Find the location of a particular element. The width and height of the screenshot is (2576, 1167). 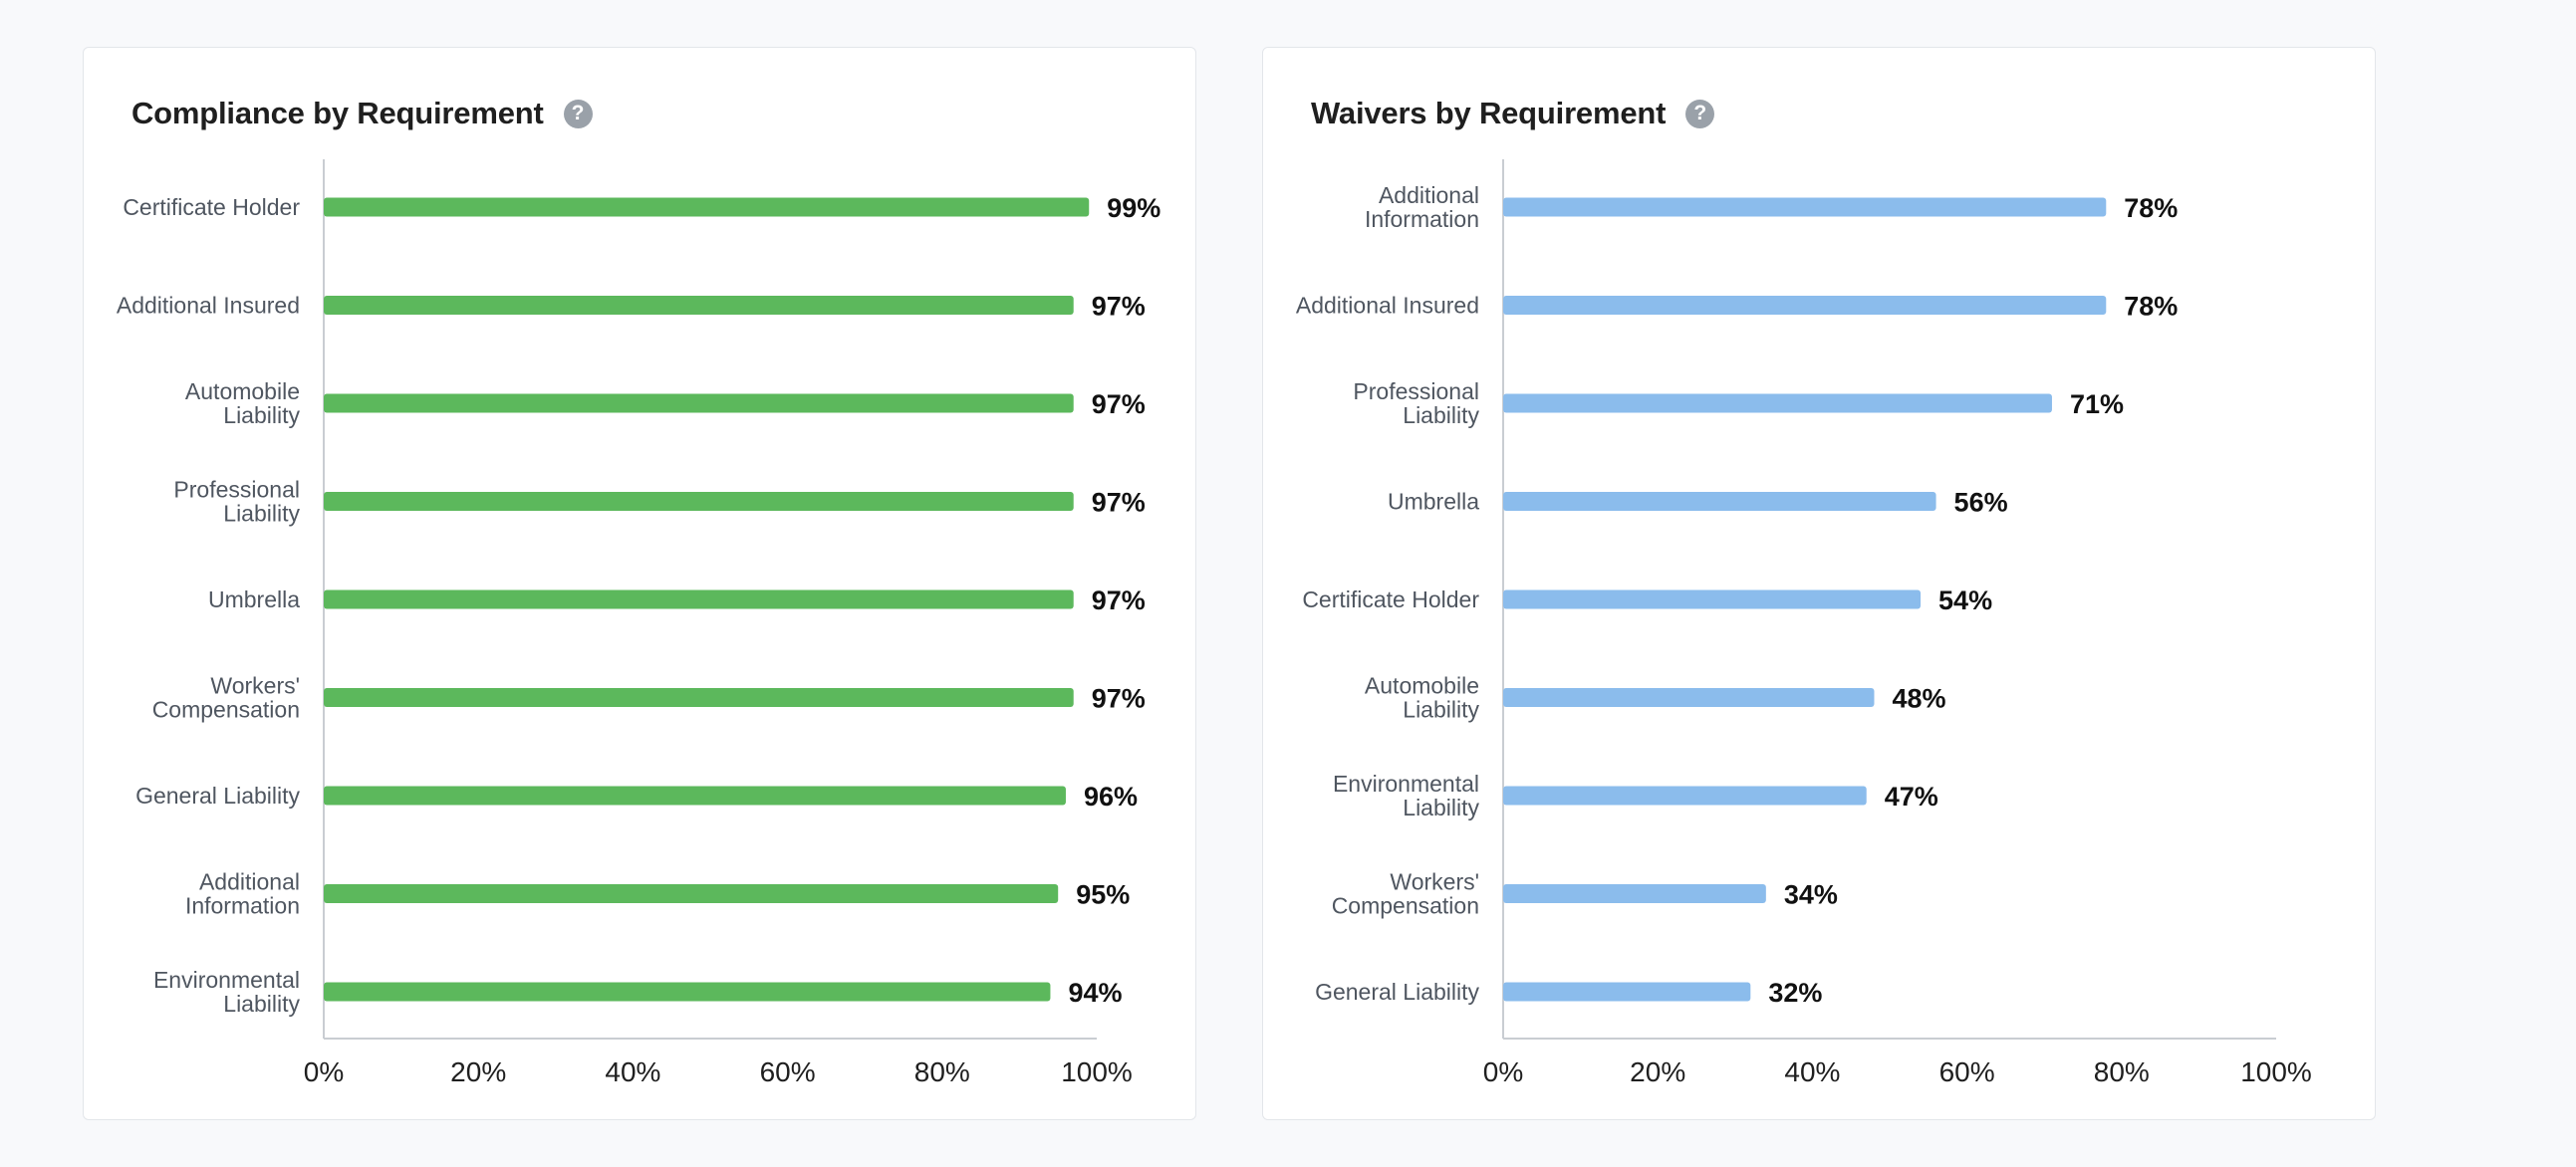

compliance-chart-header: Compliance by Requirement ? is located at coordinates (362, 113).